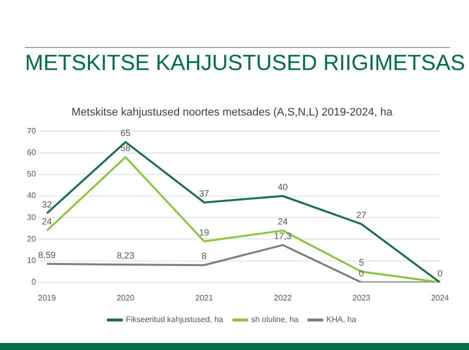  I want to click on x-tick-label: 2024, so click(440, 297).